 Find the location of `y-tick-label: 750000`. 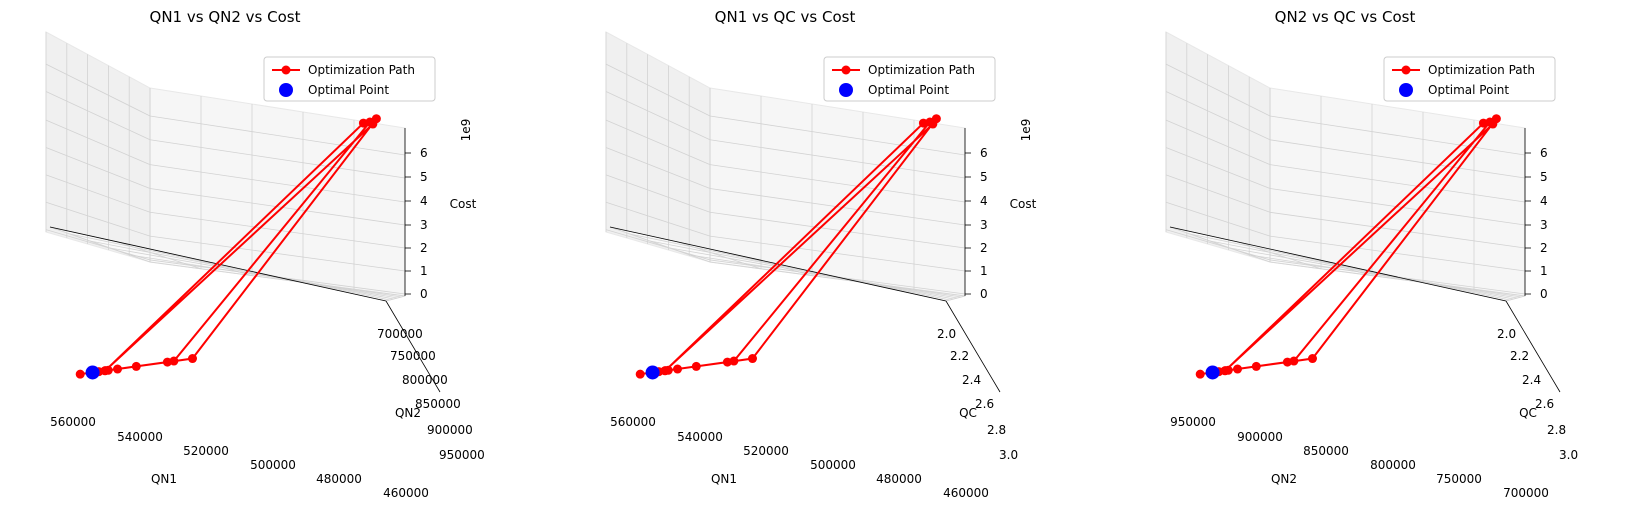

y-tick-label: 750000 is located at coordinates (413, 356).